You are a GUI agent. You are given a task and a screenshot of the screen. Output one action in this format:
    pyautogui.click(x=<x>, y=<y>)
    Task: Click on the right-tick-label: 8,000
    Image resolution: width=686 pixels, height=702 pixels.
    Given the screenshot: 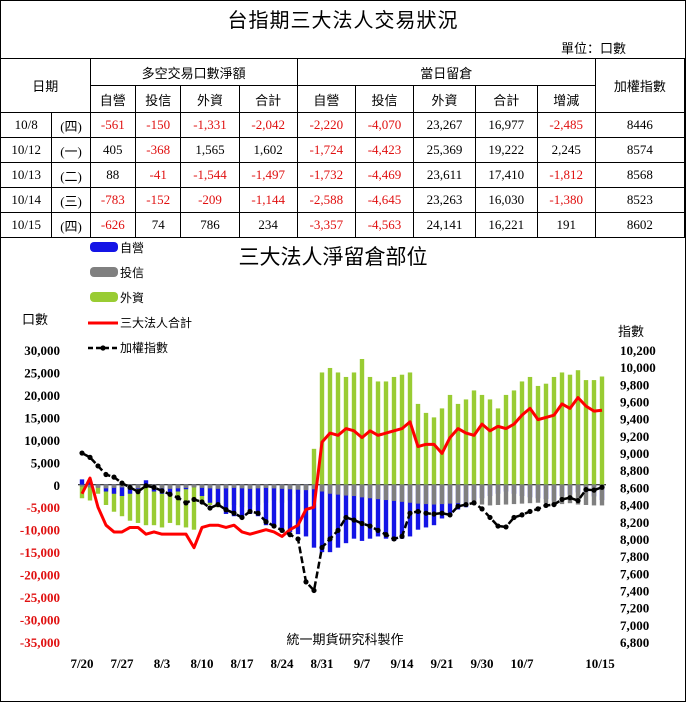 What is the action you would take?
    pyautogui.click(x=634, y=539)
    